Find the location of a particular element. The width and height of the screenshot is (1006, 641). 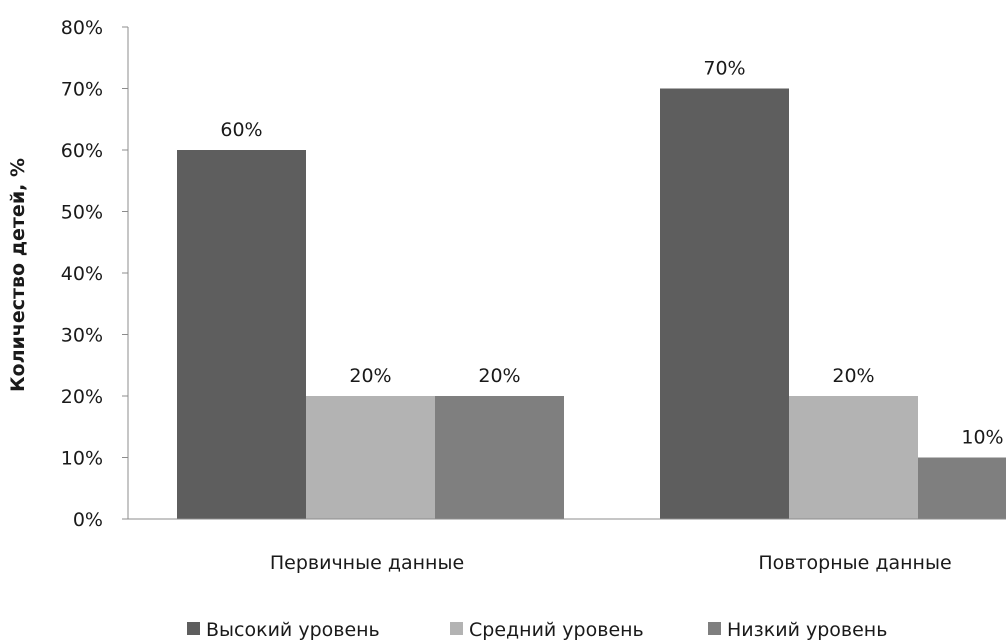

y-tick-label: 0% is located at coordinates (88, 520).